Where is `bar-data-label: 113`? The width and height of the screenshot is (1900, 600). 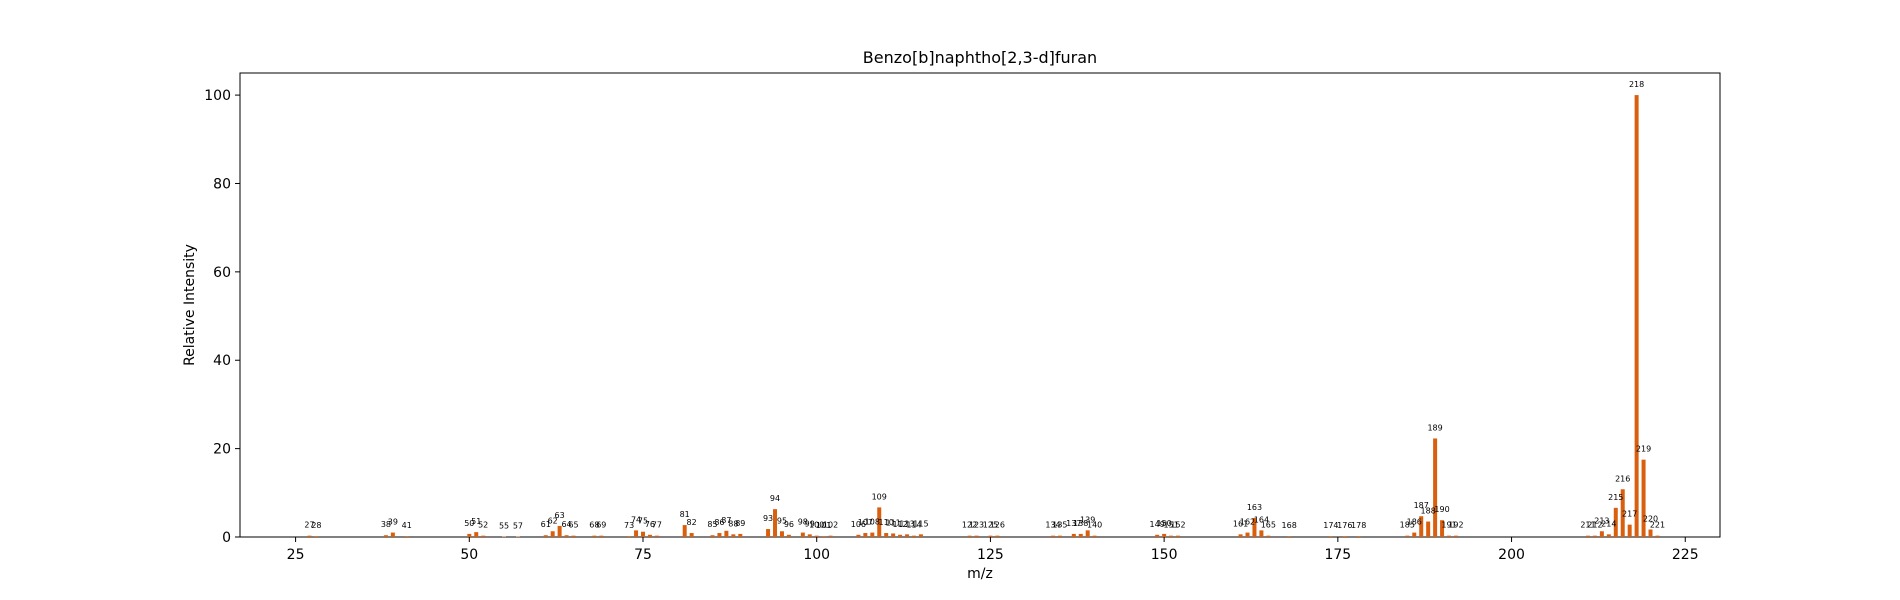
bar-data-label: 113 is located at coordinates (906, 523).